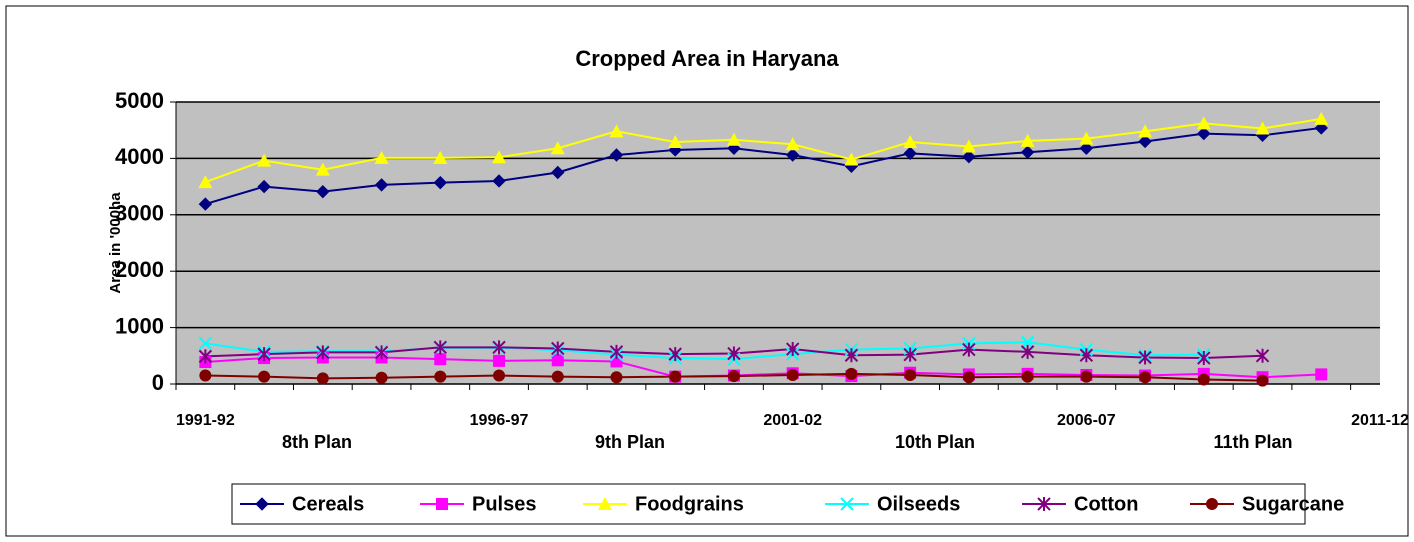 This screenshot has height=542, width=1414. Describe the element at coordinates (918, 504) in the screenshot. I see `legend-label: Oilseeds` at that location.